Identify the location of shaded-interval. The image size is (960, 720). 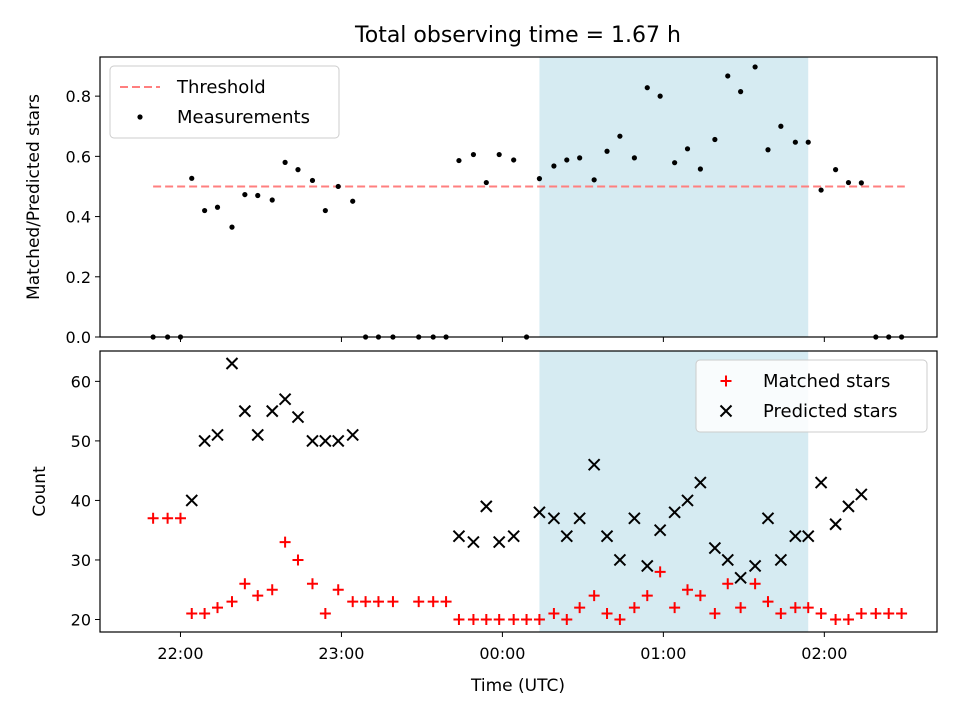
(674, 197).